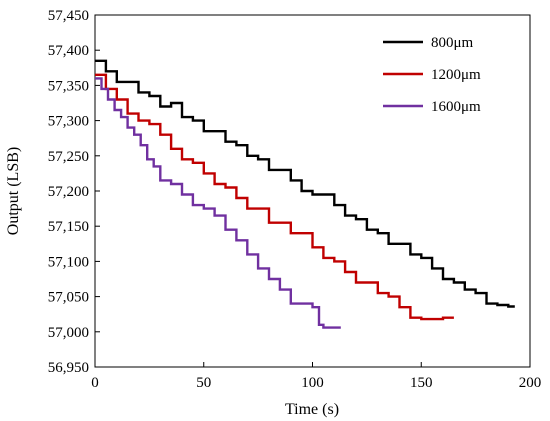  I want to click on legend-label-2: 1200μm, so click(456, 75).